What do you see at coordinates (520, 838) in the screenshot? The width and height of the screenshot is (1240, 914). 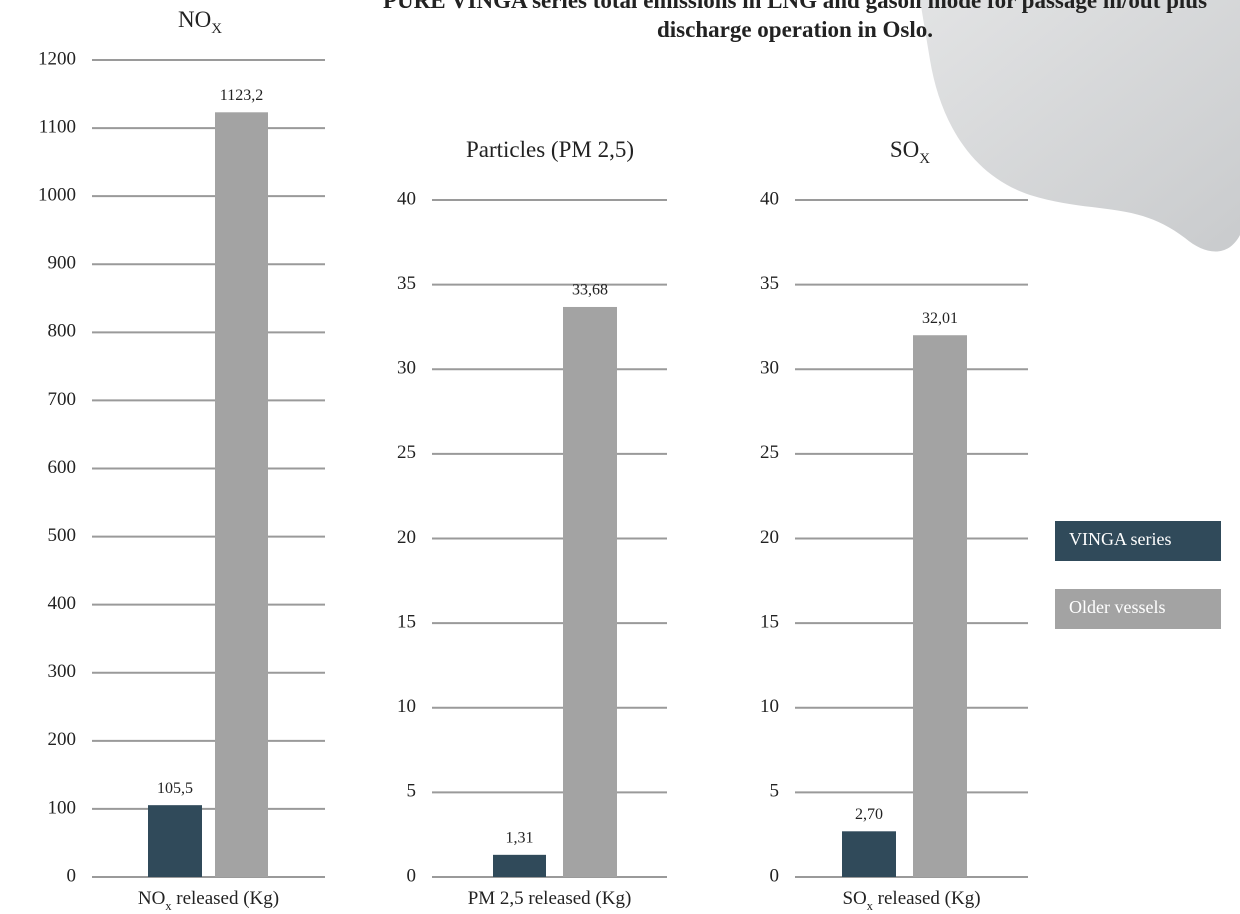 I see `data-label: 1,31` at bounding box center [520, 838].